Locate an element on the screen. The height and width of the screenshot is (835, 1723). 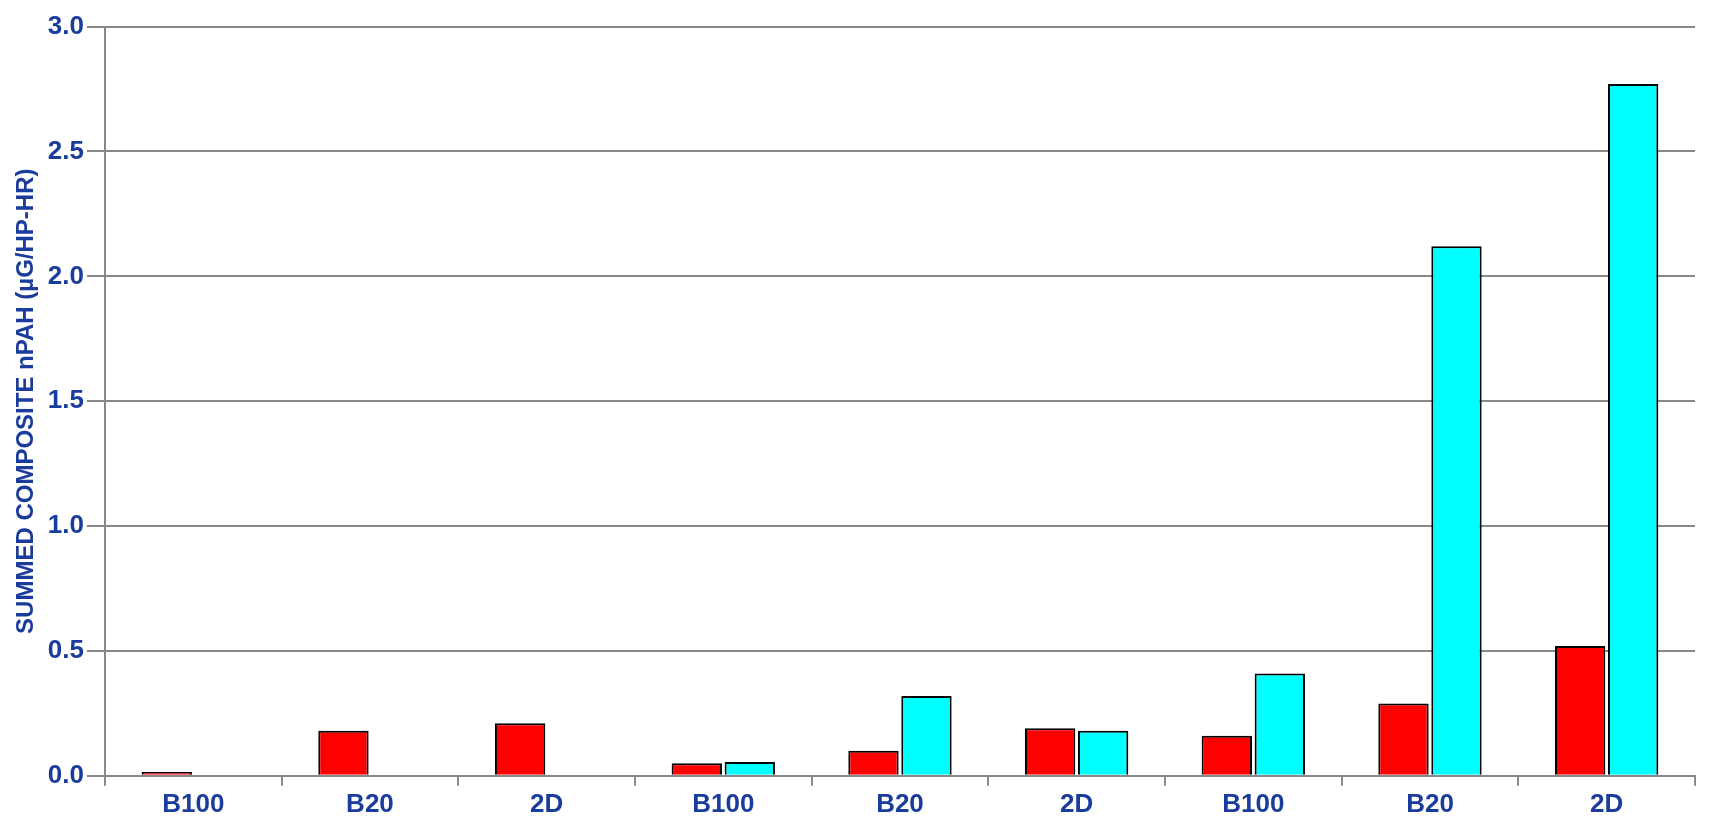
y-tick-label: 2.0 is located at coordinates (65, 274).